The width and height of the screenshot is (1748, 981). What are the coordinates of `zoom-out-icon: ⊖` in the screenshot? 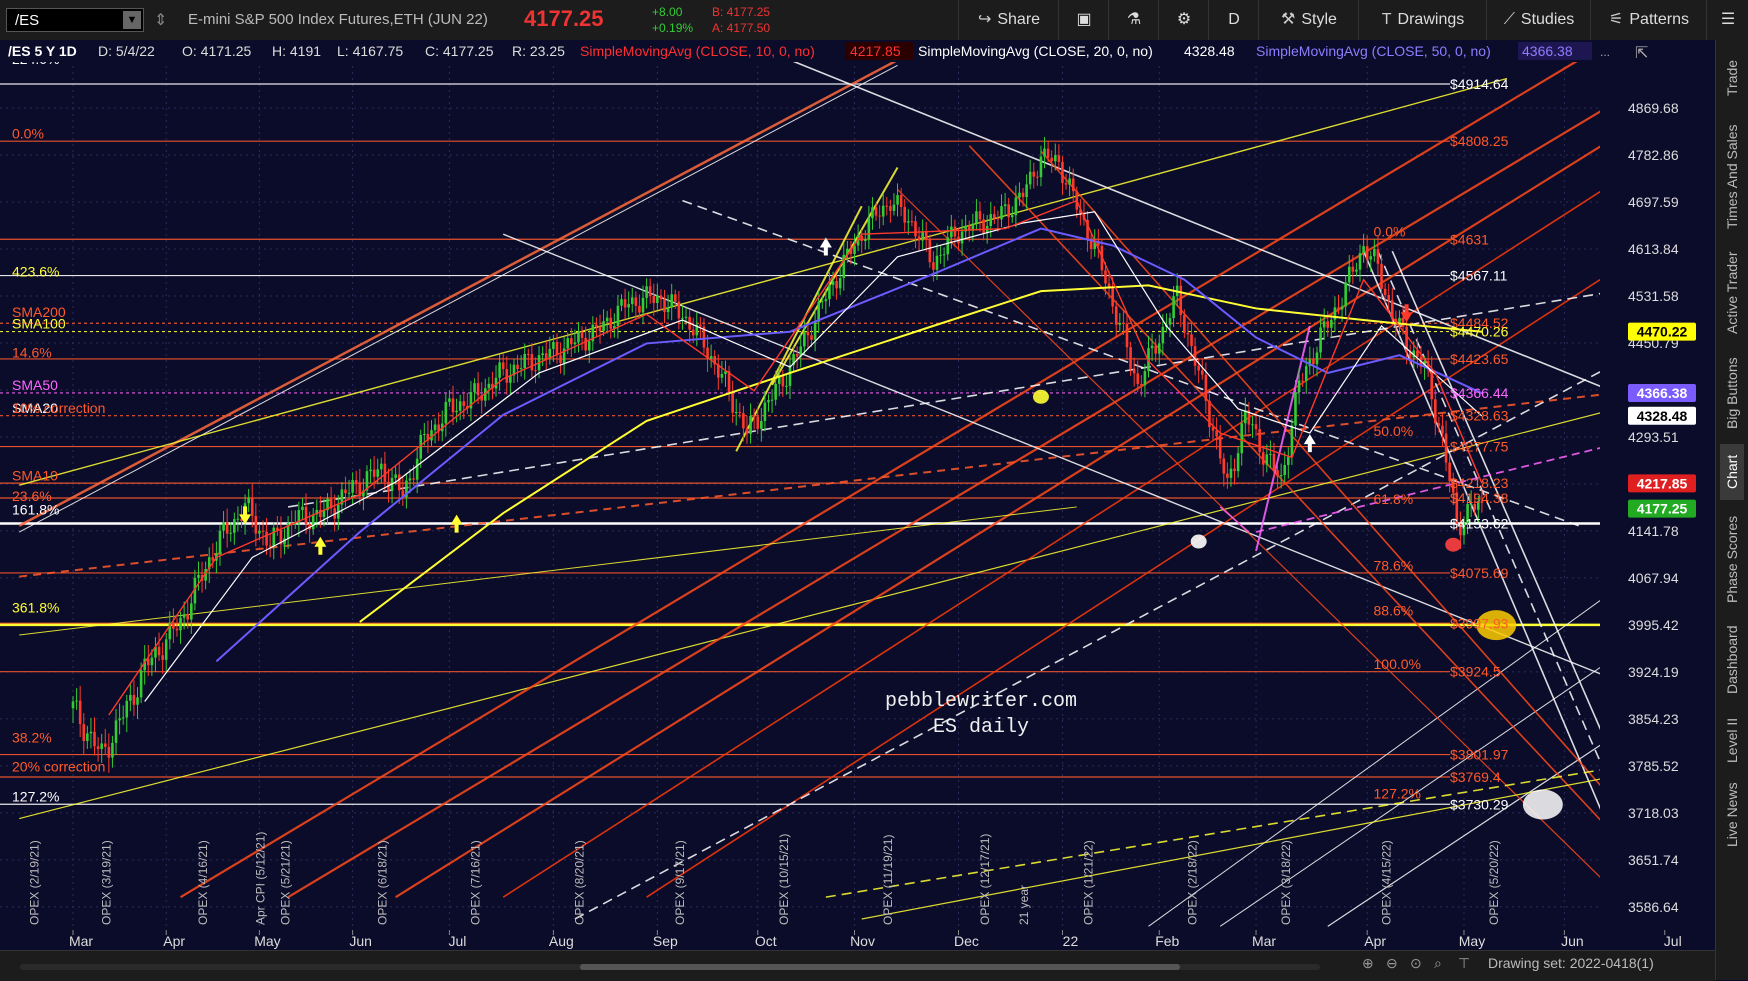 It's located at (1392, 963).